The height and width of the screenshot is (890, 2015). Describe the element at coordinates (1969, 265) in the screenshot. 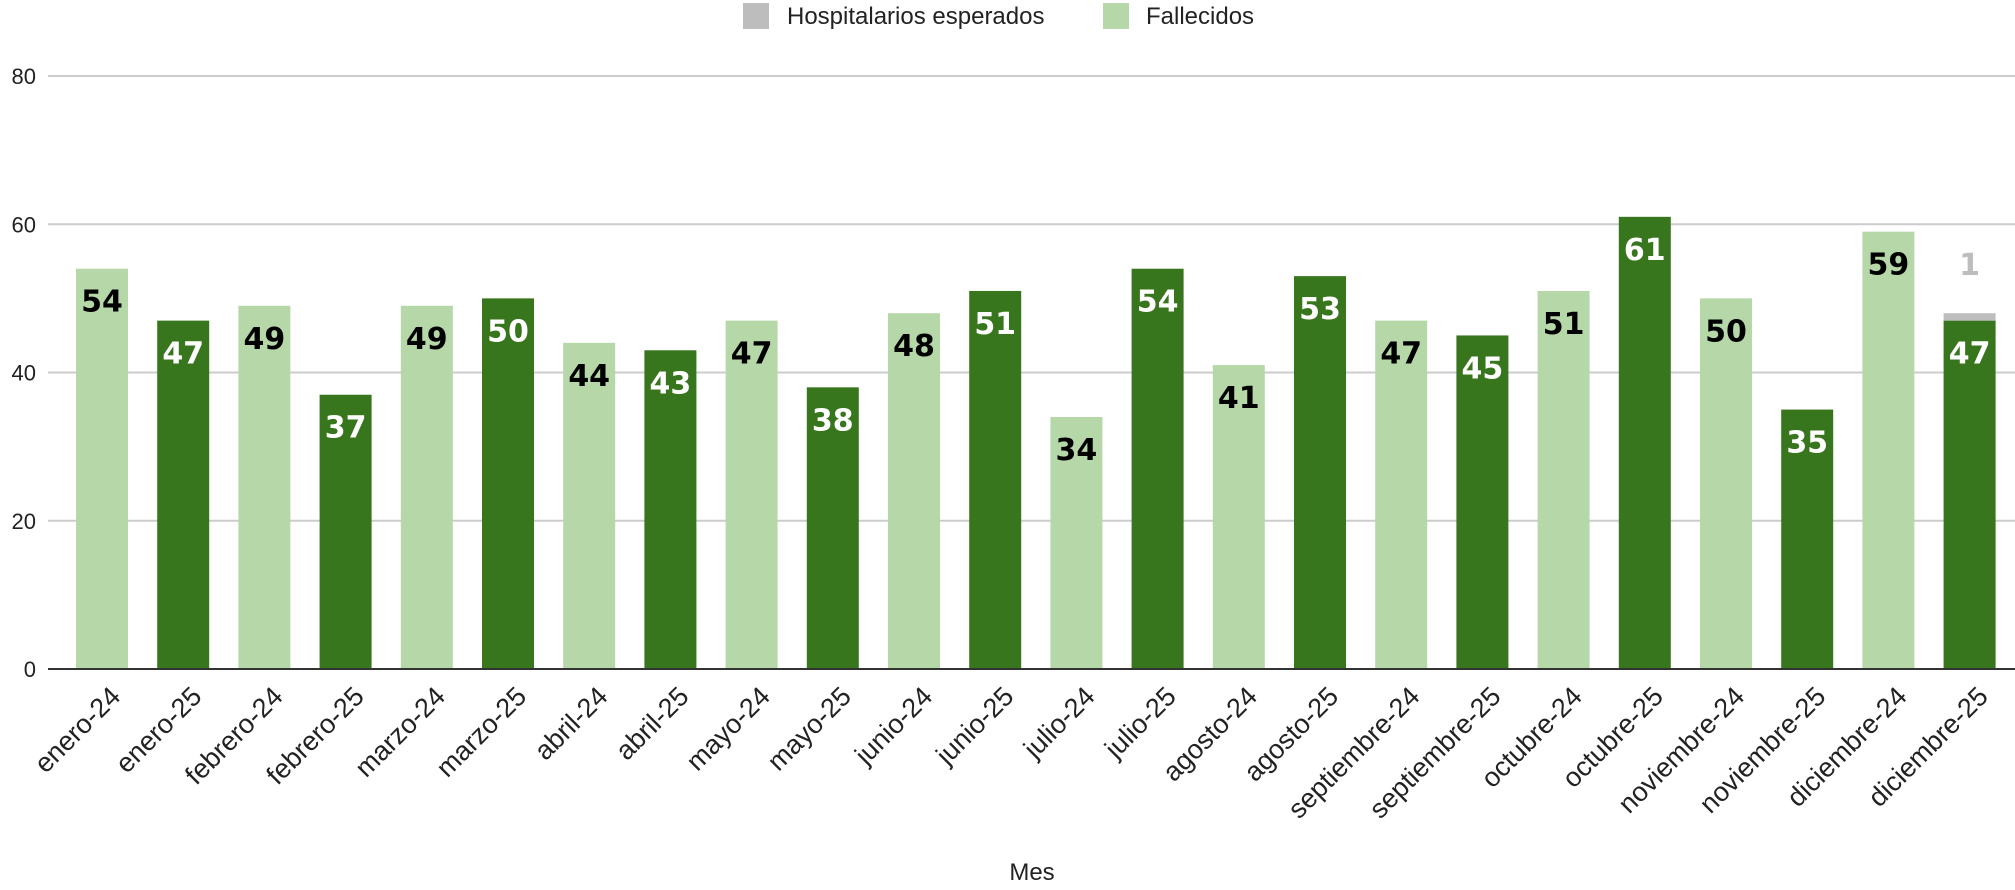

I see `data-label-hospitalarios: 1` at that location.